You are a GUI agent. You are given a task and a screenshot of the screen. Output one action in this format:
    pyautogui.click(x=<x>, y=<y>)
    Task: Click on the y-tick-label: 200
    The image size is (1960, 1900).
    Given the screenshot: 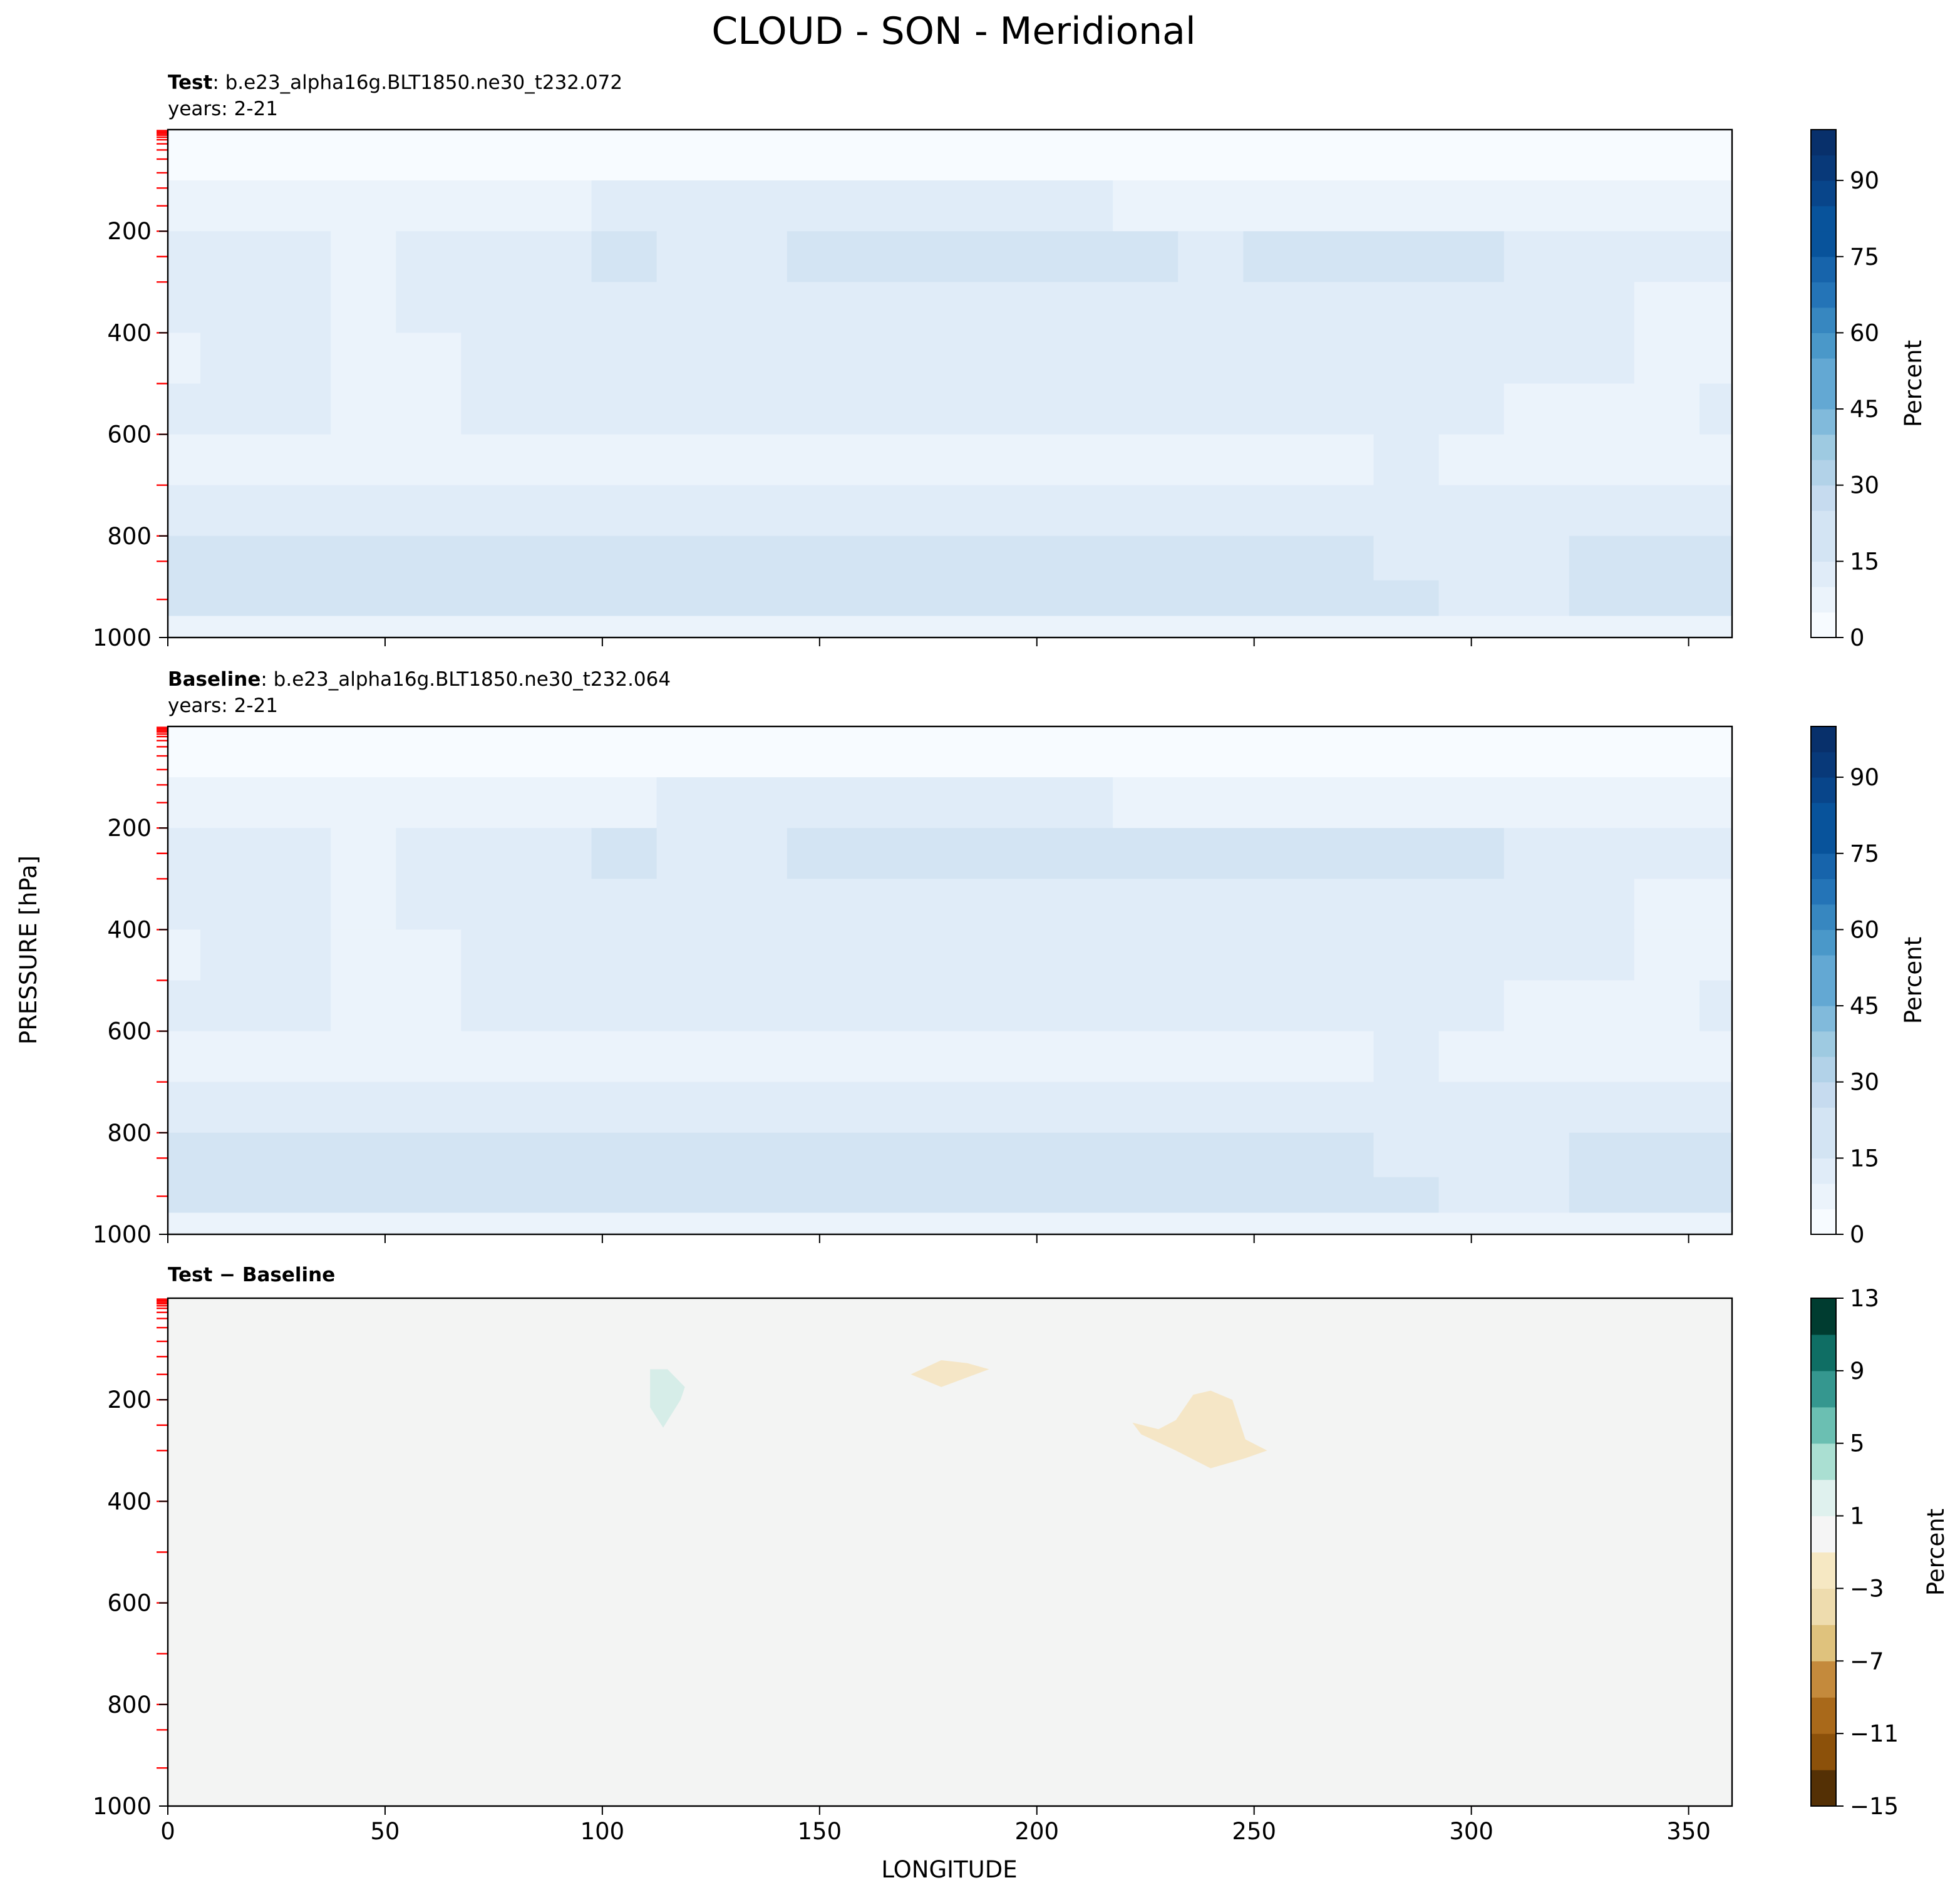 What is the action you would take?
    pyautogui.click(x=129, y=828)
    